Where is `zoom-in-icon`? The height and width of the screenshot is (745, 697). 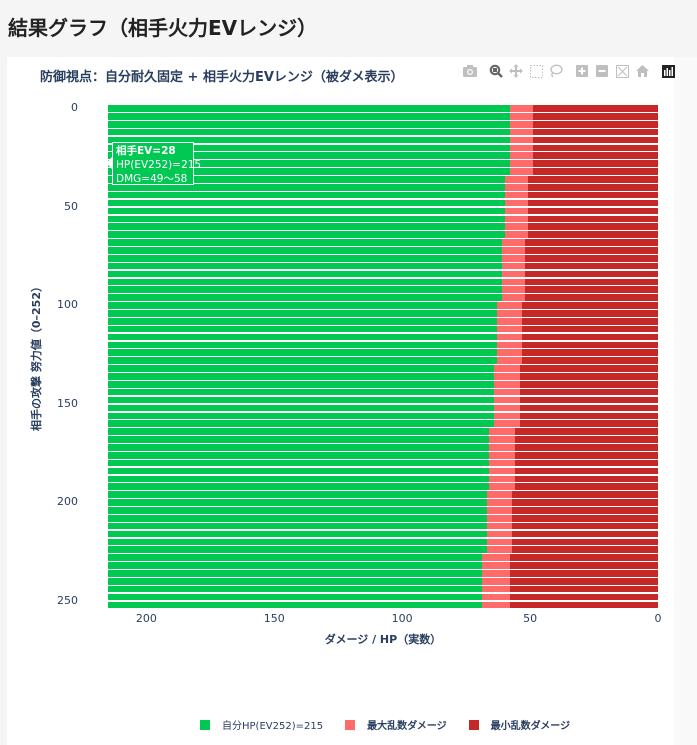
zoom-in-icon is located at coordinates (582, 71).